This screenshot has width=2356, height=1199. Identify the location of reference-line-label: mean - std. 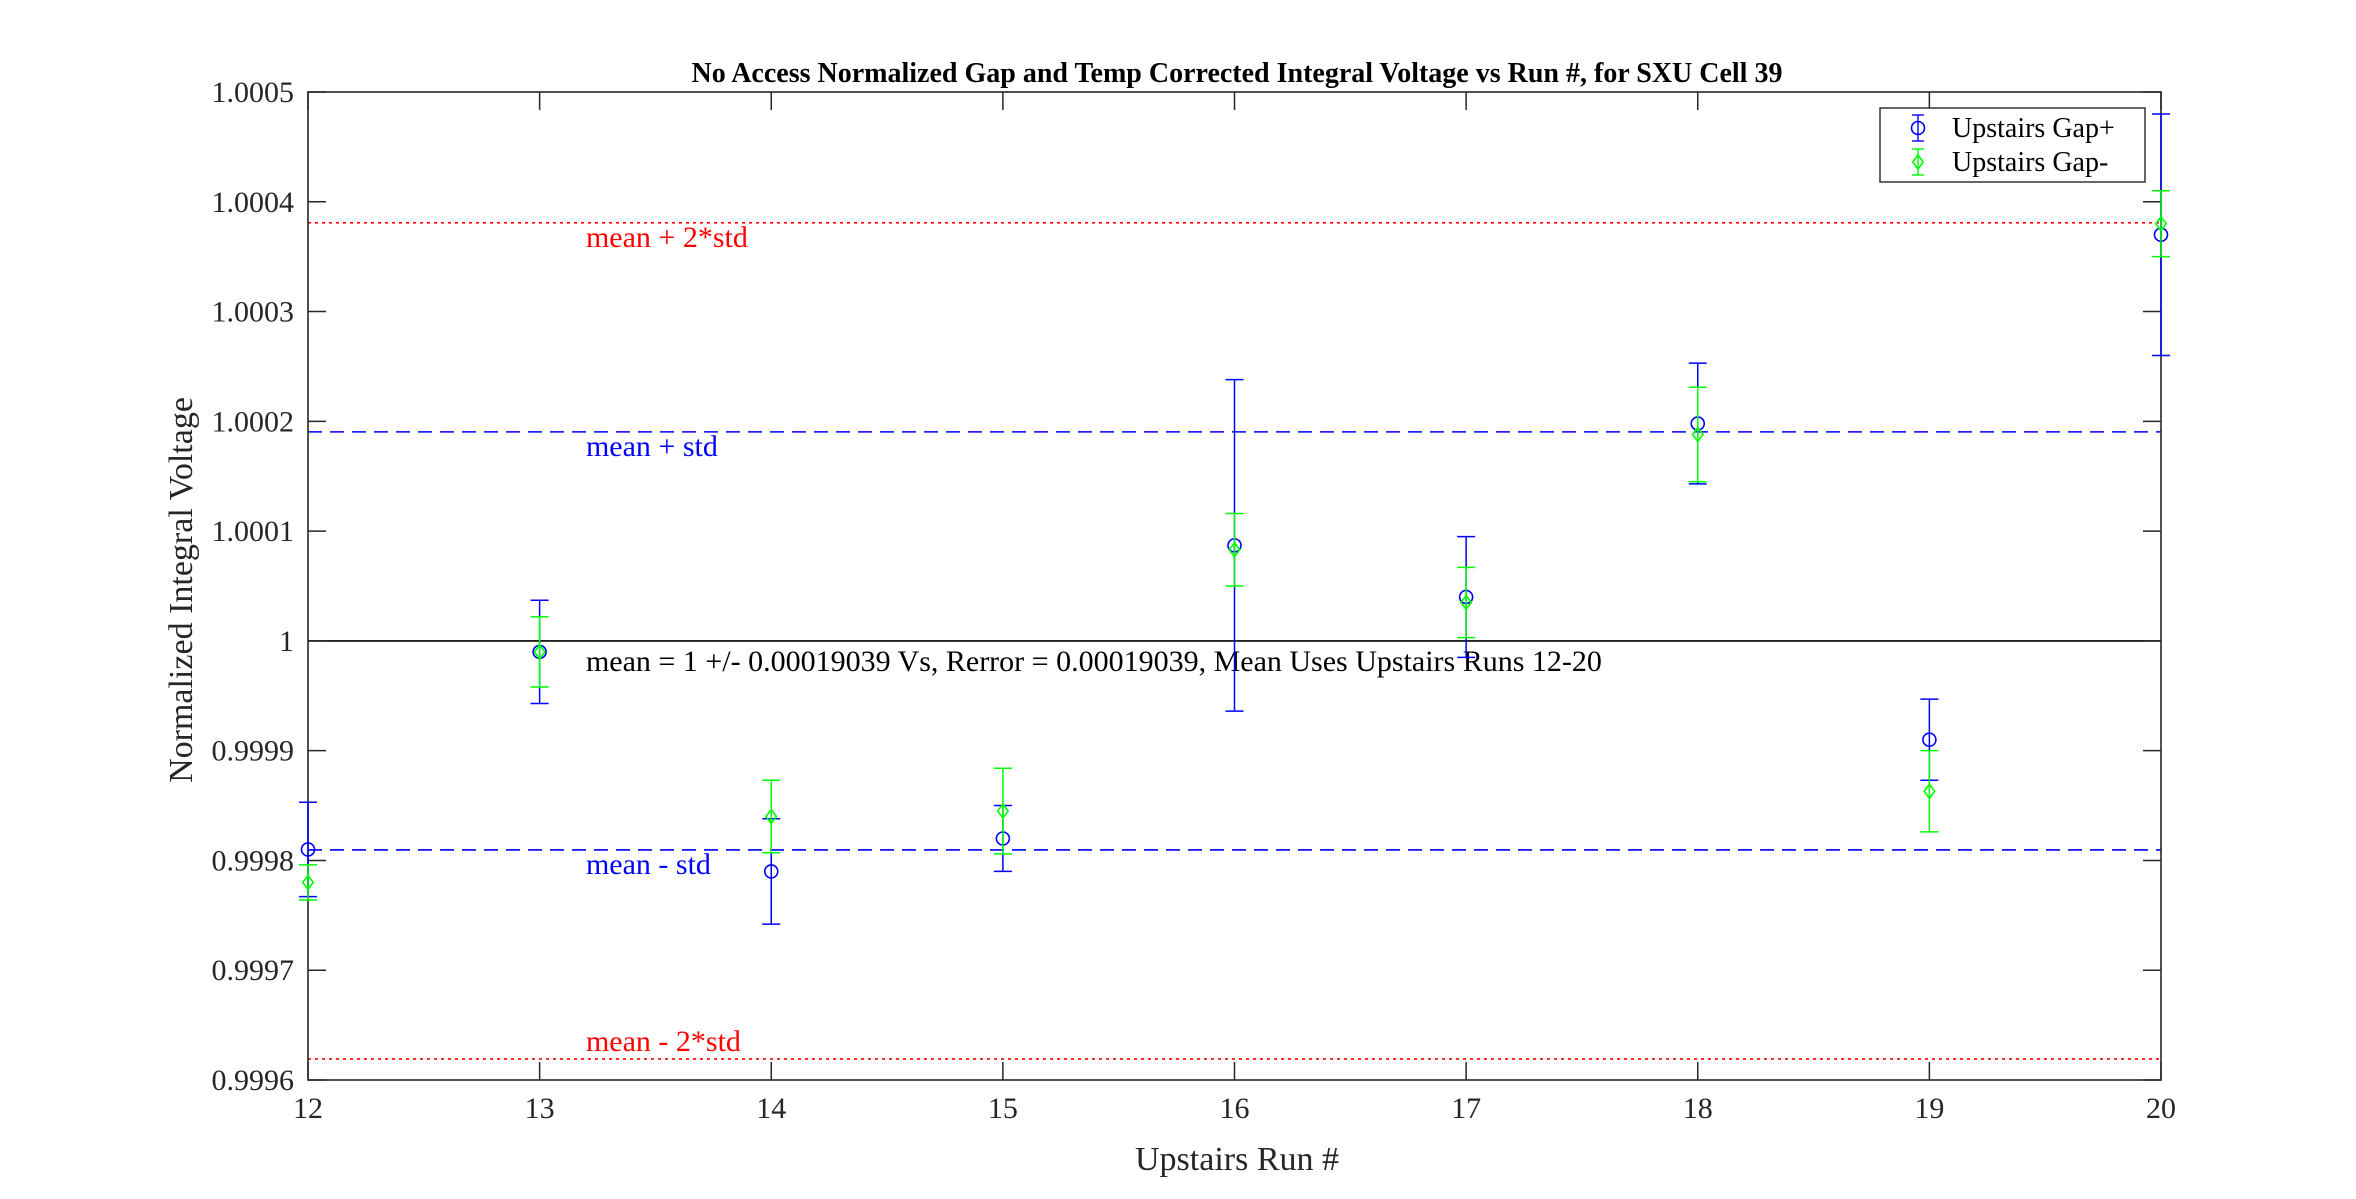
(648, 864).